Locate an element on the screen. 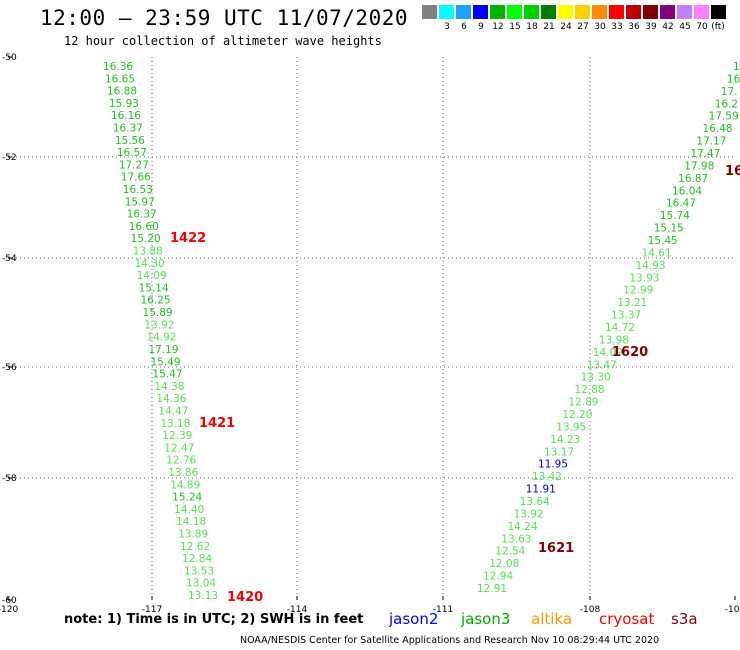 The width and height of the screenshot is (740, 650). legend-label: 70 is located at coordinates (702, 27).